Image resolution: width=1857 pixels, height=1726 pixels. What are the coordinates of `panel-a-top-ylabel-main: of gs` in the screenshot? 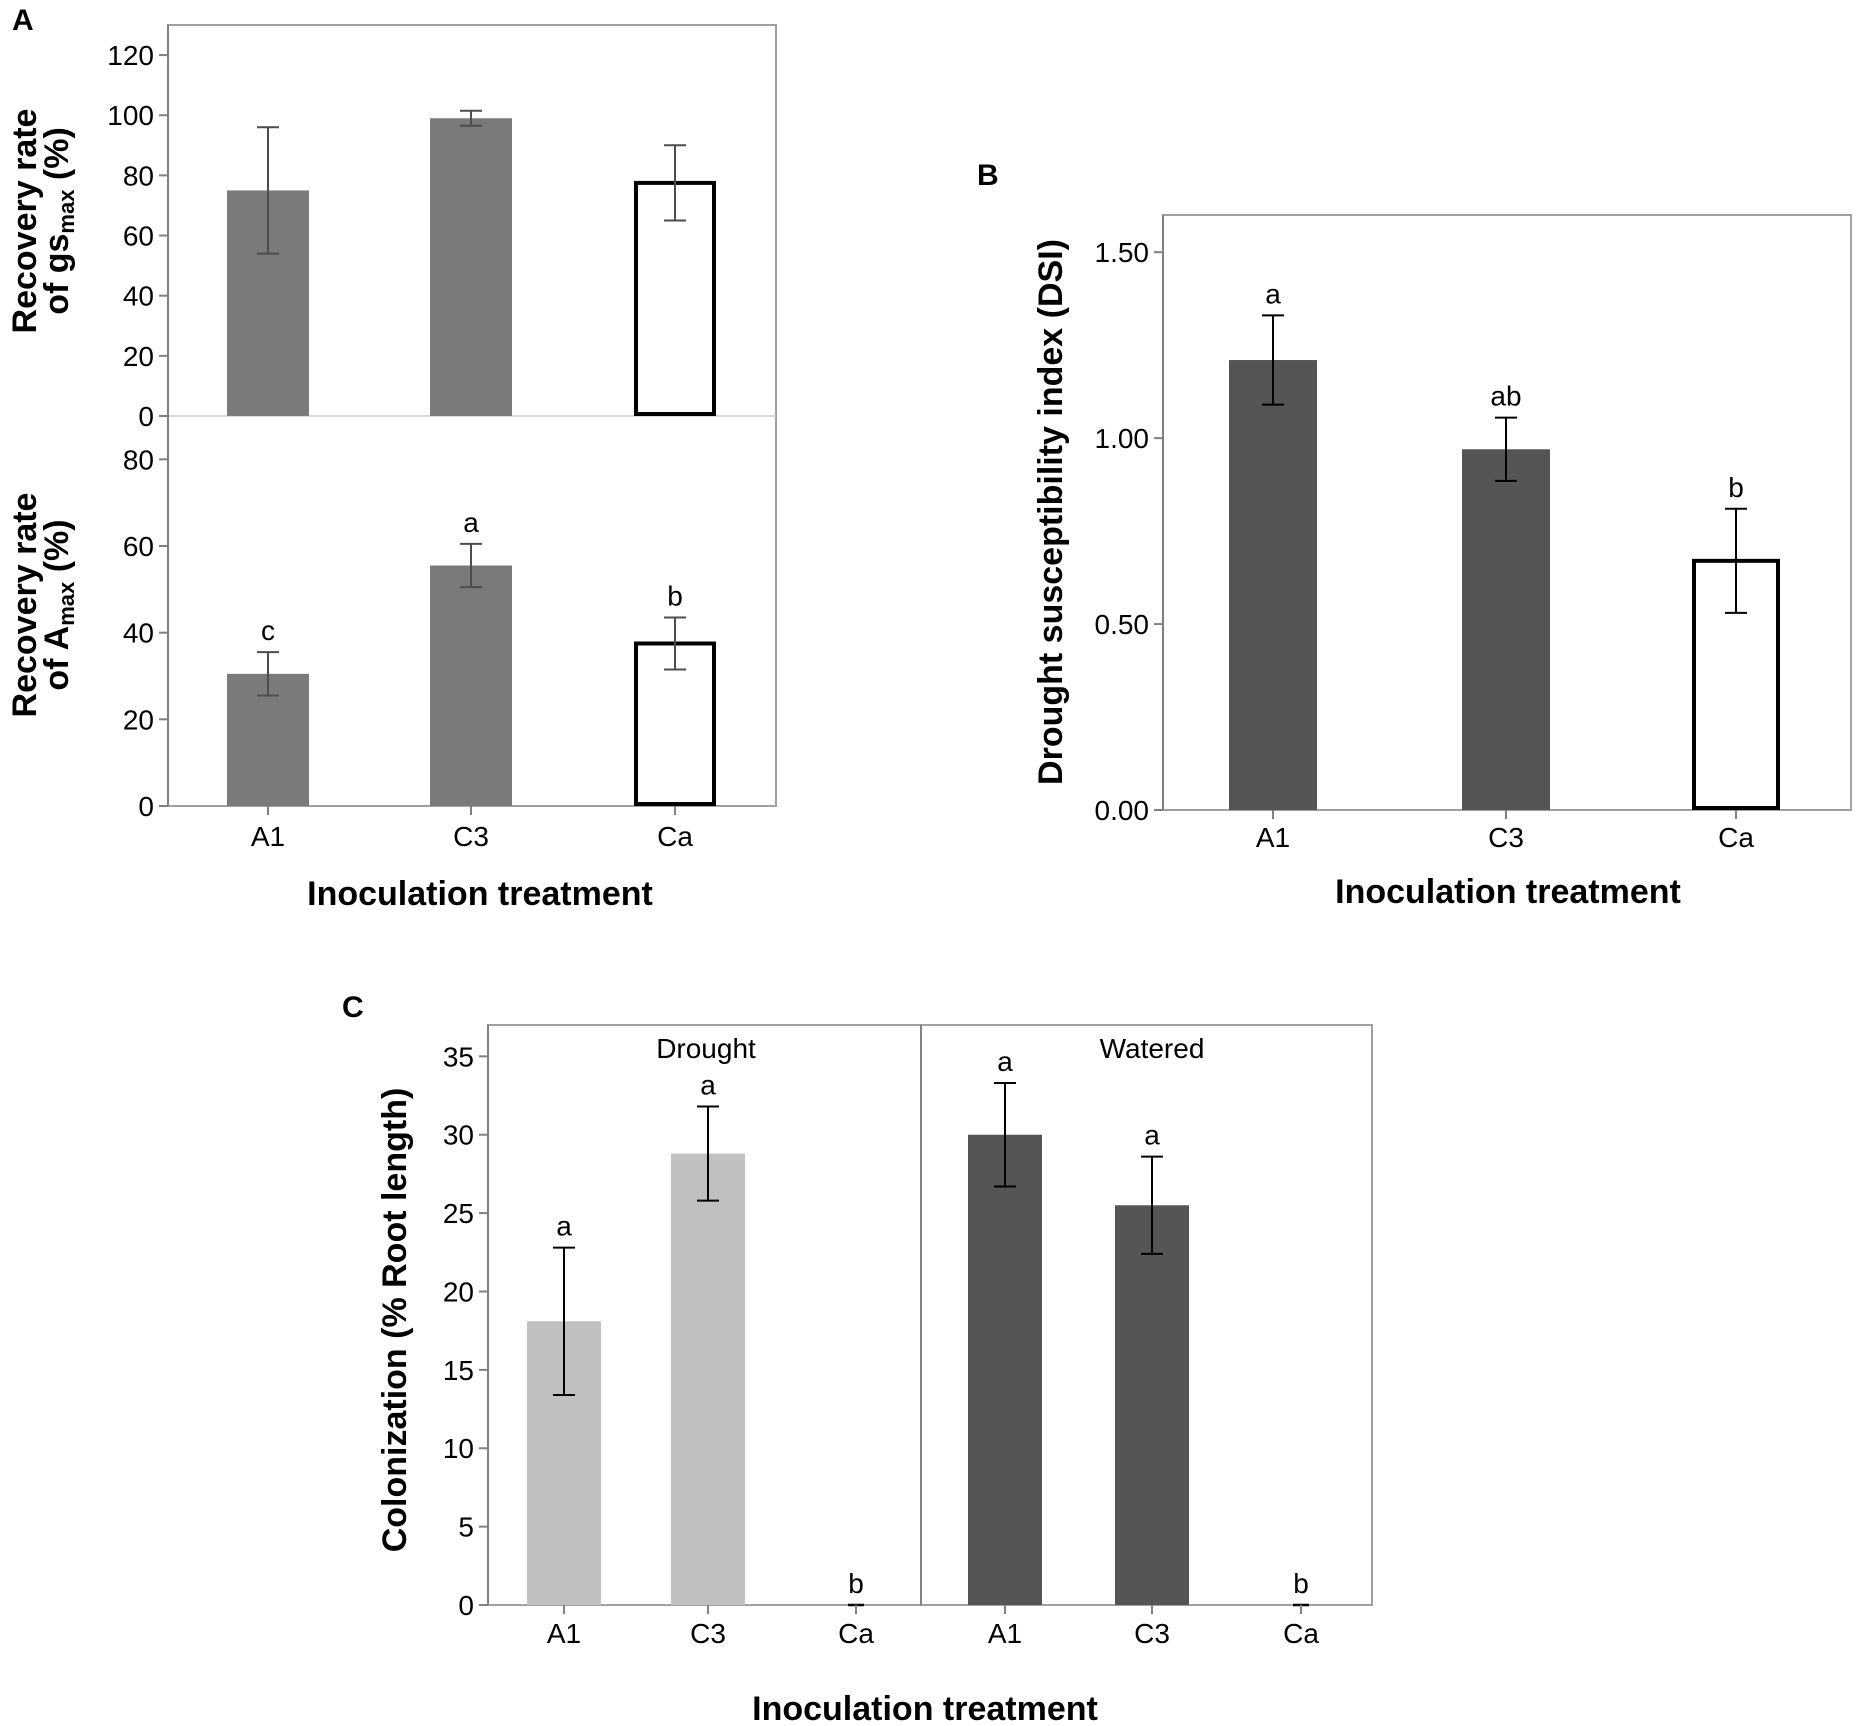 It's located at (57, 274).